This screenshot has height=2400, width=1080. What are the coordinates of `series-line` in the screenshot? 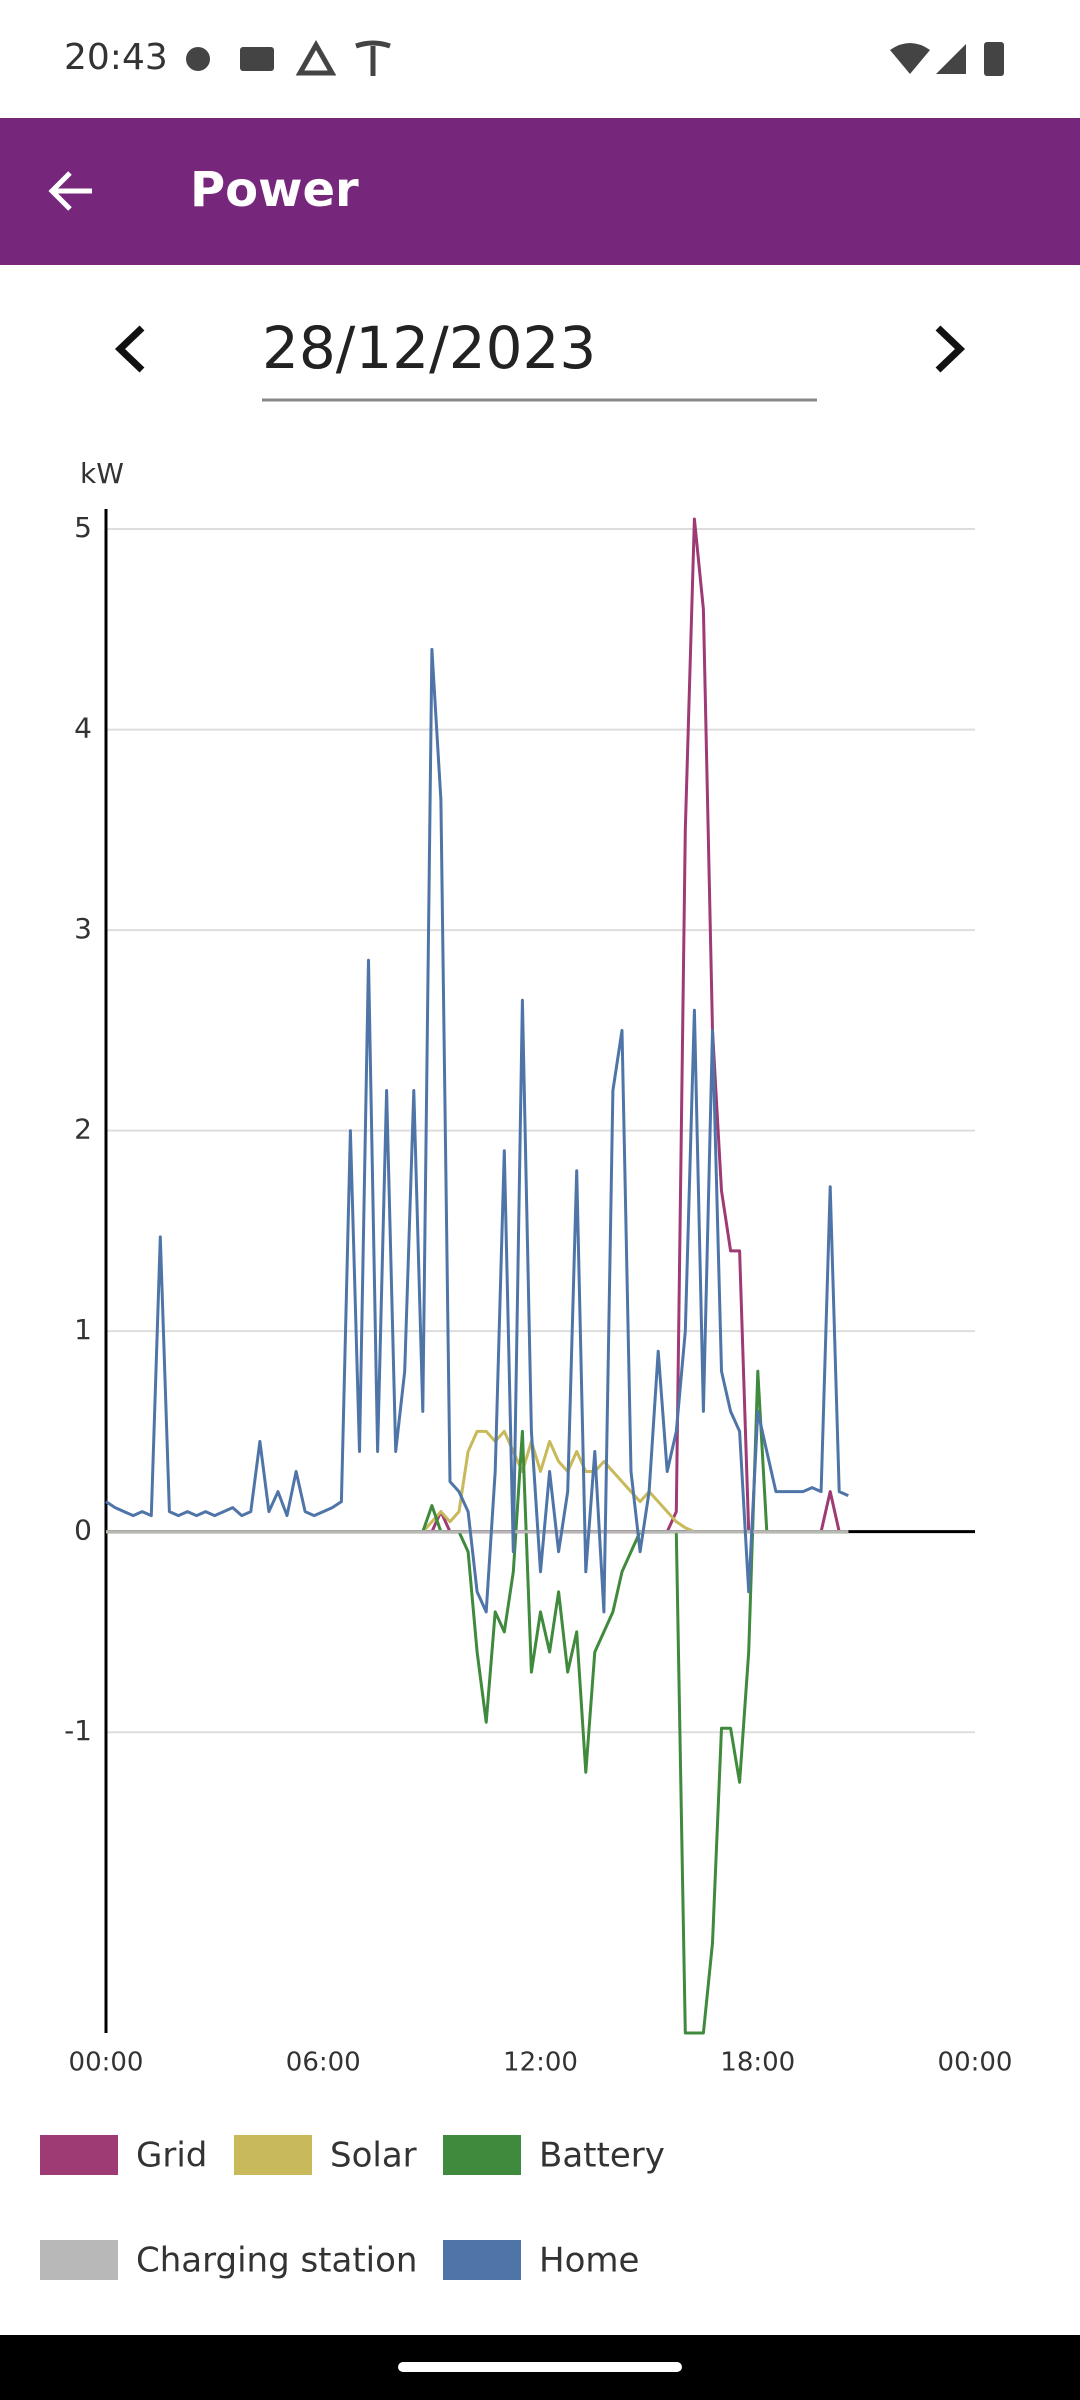 It's located at (477, 1481).